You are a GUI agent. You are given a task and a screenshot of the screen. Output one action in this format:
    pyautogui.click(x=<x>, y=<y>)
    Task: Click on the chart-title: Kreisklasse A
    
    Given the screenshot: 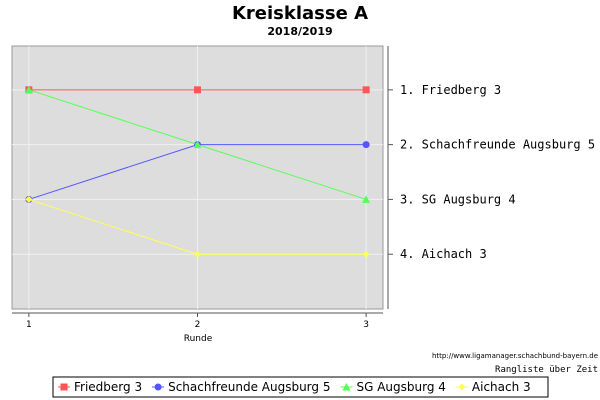 What is the action you would take?
    pyautogui.click(x=300, y=13)
    